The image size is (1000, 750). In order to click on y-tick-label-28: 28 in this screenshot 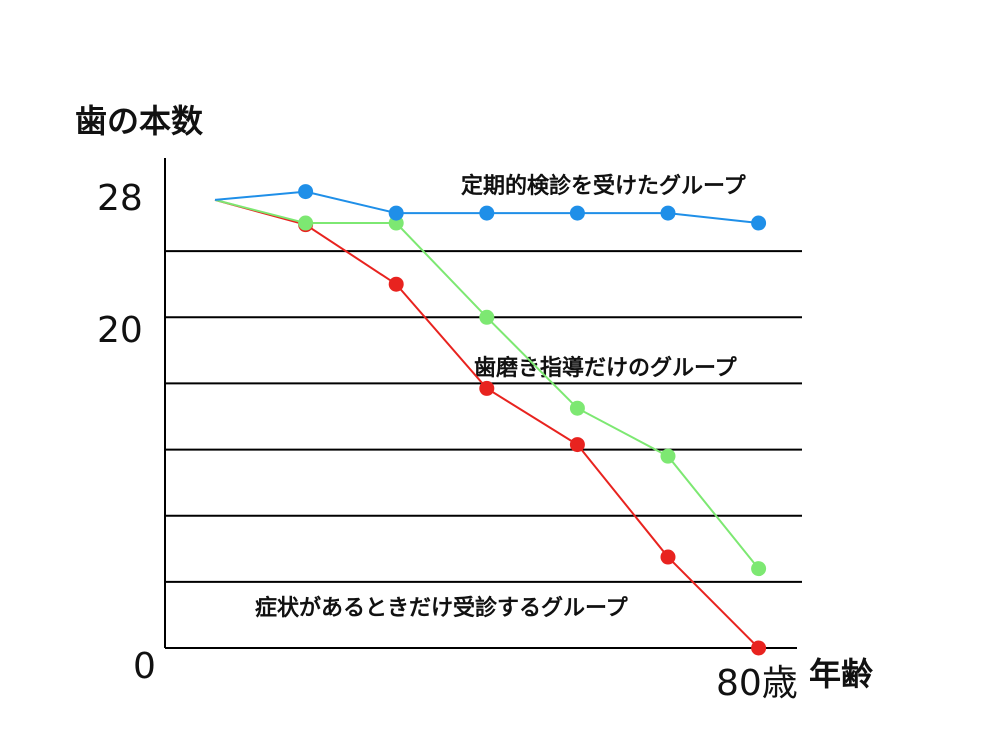, I will do `click(120, 198)`.